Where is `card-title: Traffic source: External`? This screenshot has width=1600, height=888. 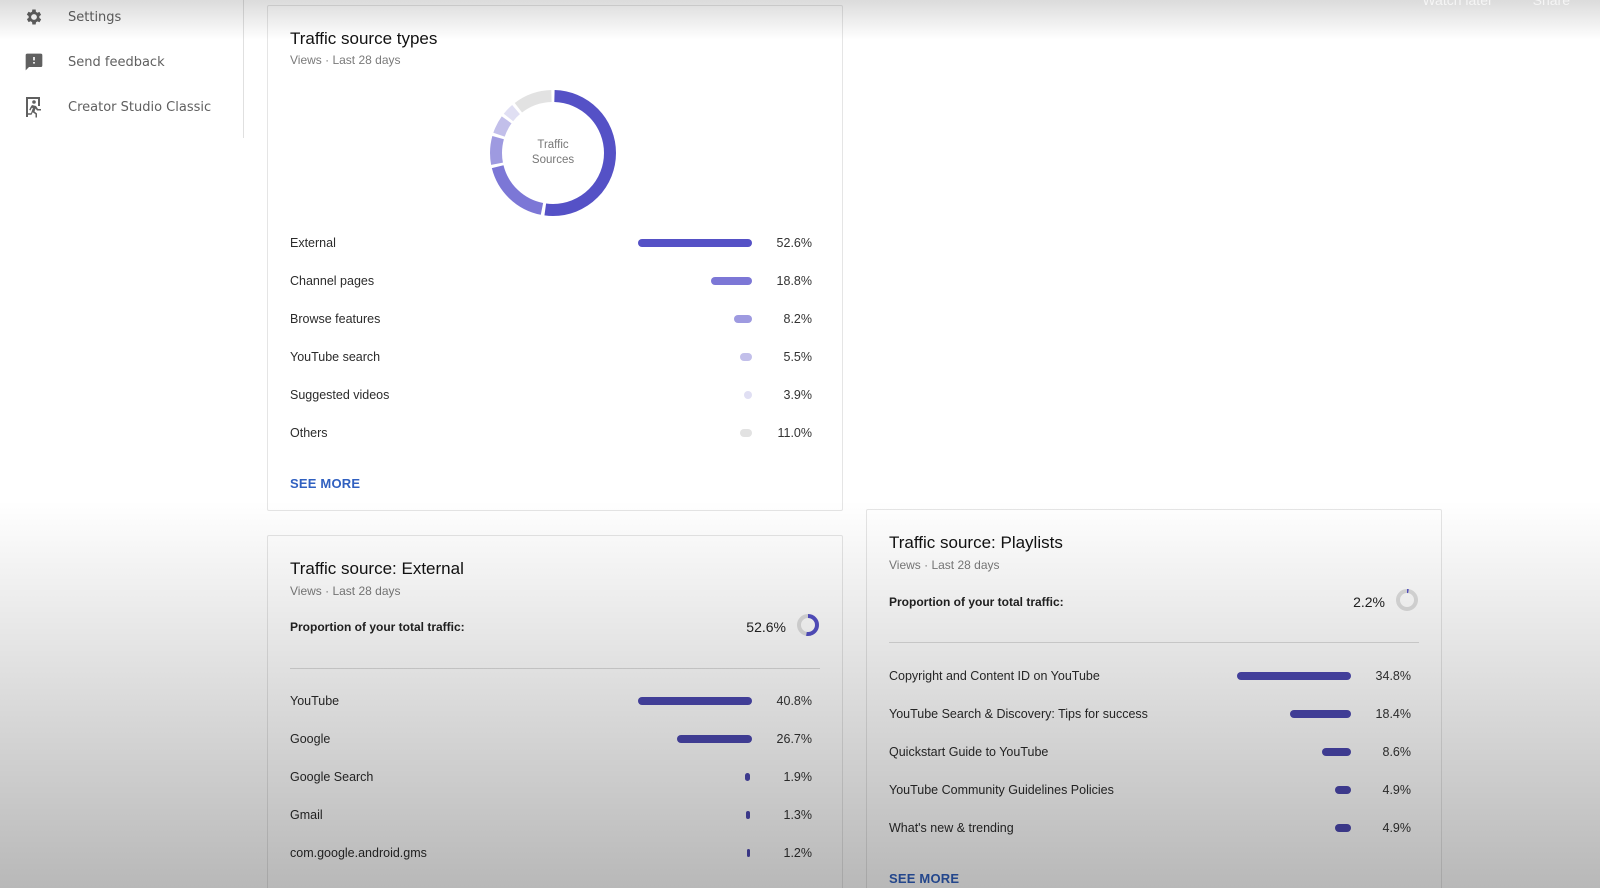 card-title: Traffic source: External is located at coordinates (377, 568).